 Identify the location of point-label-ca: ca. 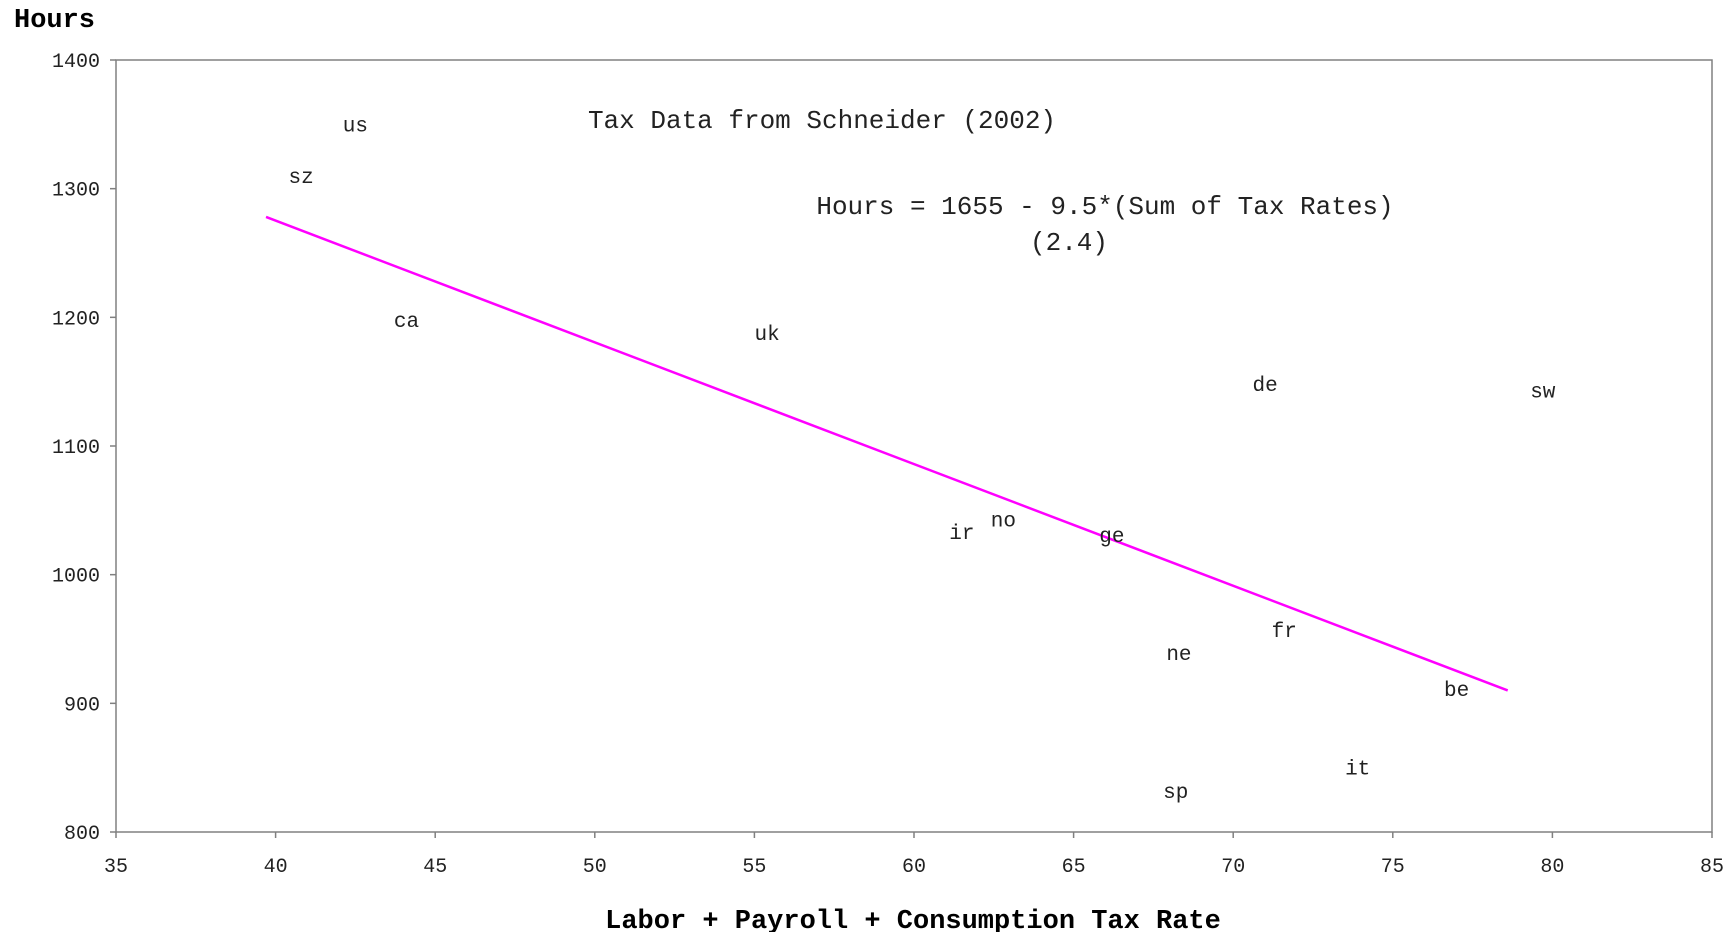
(406, 322).